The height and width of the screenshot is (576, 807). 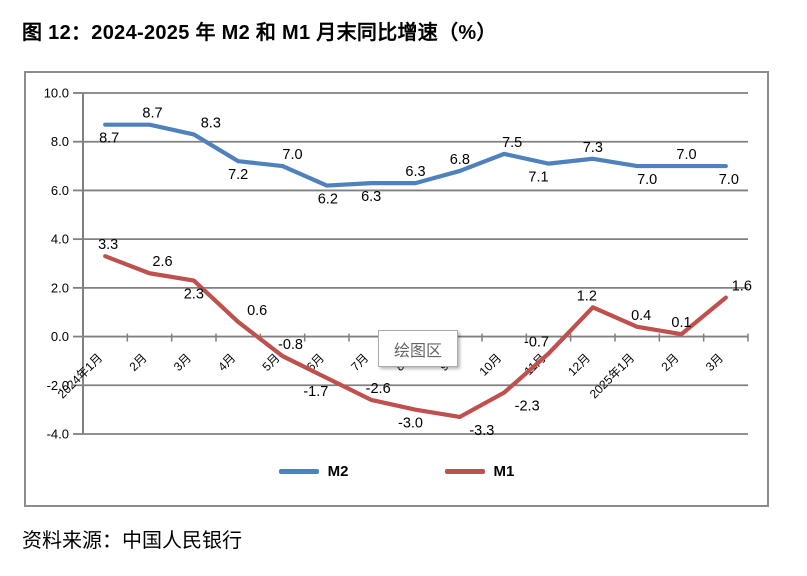 What do you see at coordinates (290, 345) in the screenshot?
I see `data-label: -0.8` at bounding box center [290, 345].